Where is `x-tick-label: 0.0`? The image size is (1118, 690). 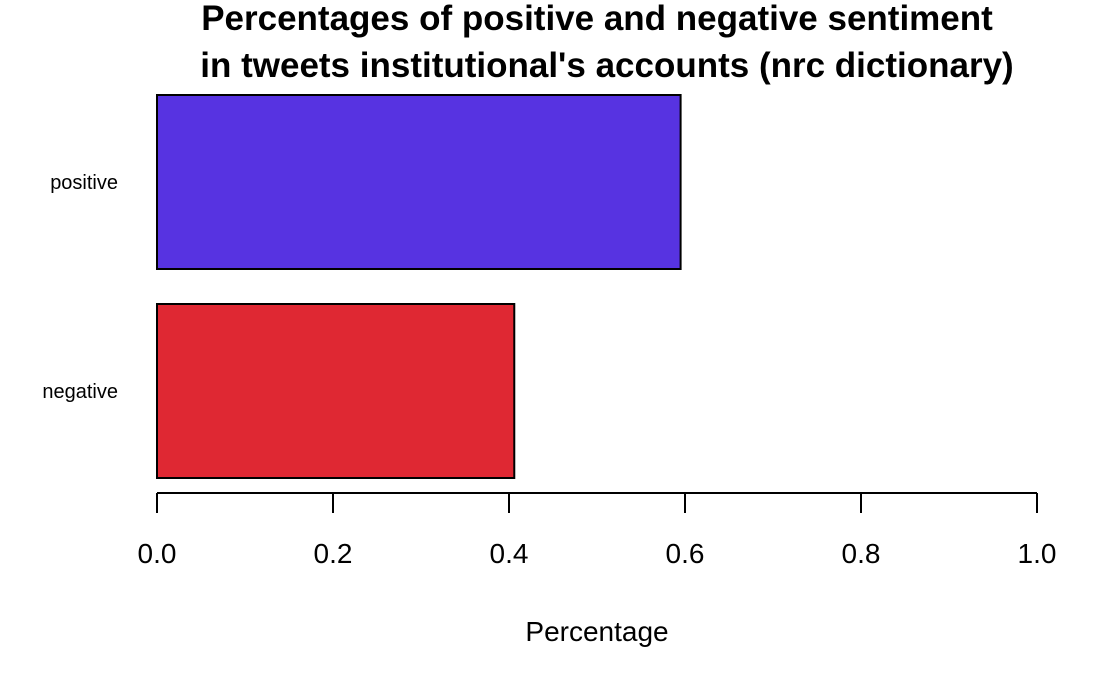 x-tick-label: 0.0 is located at coordinates (157, 553).